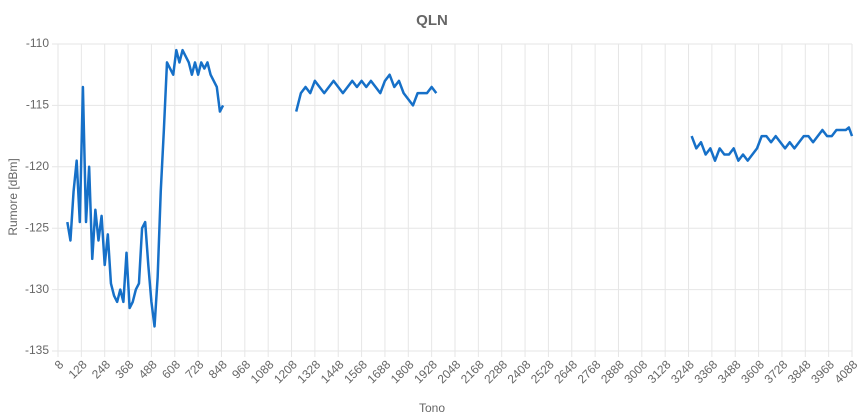  What do you see at coordinates (659, 371) in the screenshot?
I see `x-tick-label: 3128` at bounding box center [659, 371].